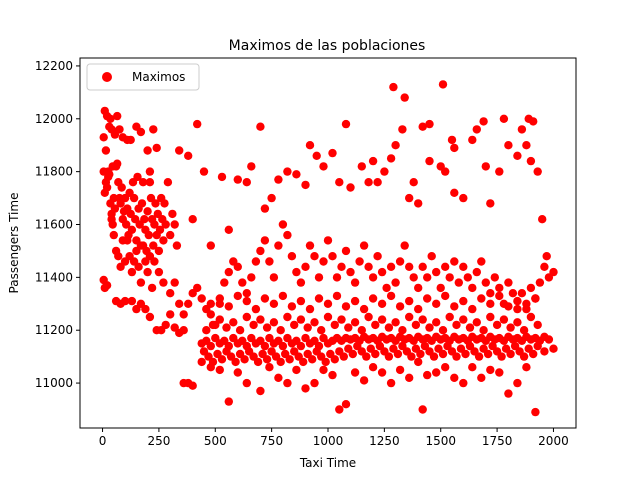 Image resolution: width=640 pixels, height=480 pixels. What do you see at coordinates (553, 441) in the screenshot?
I see `x-tick-label: 2000` at bounding box center [553, 441].